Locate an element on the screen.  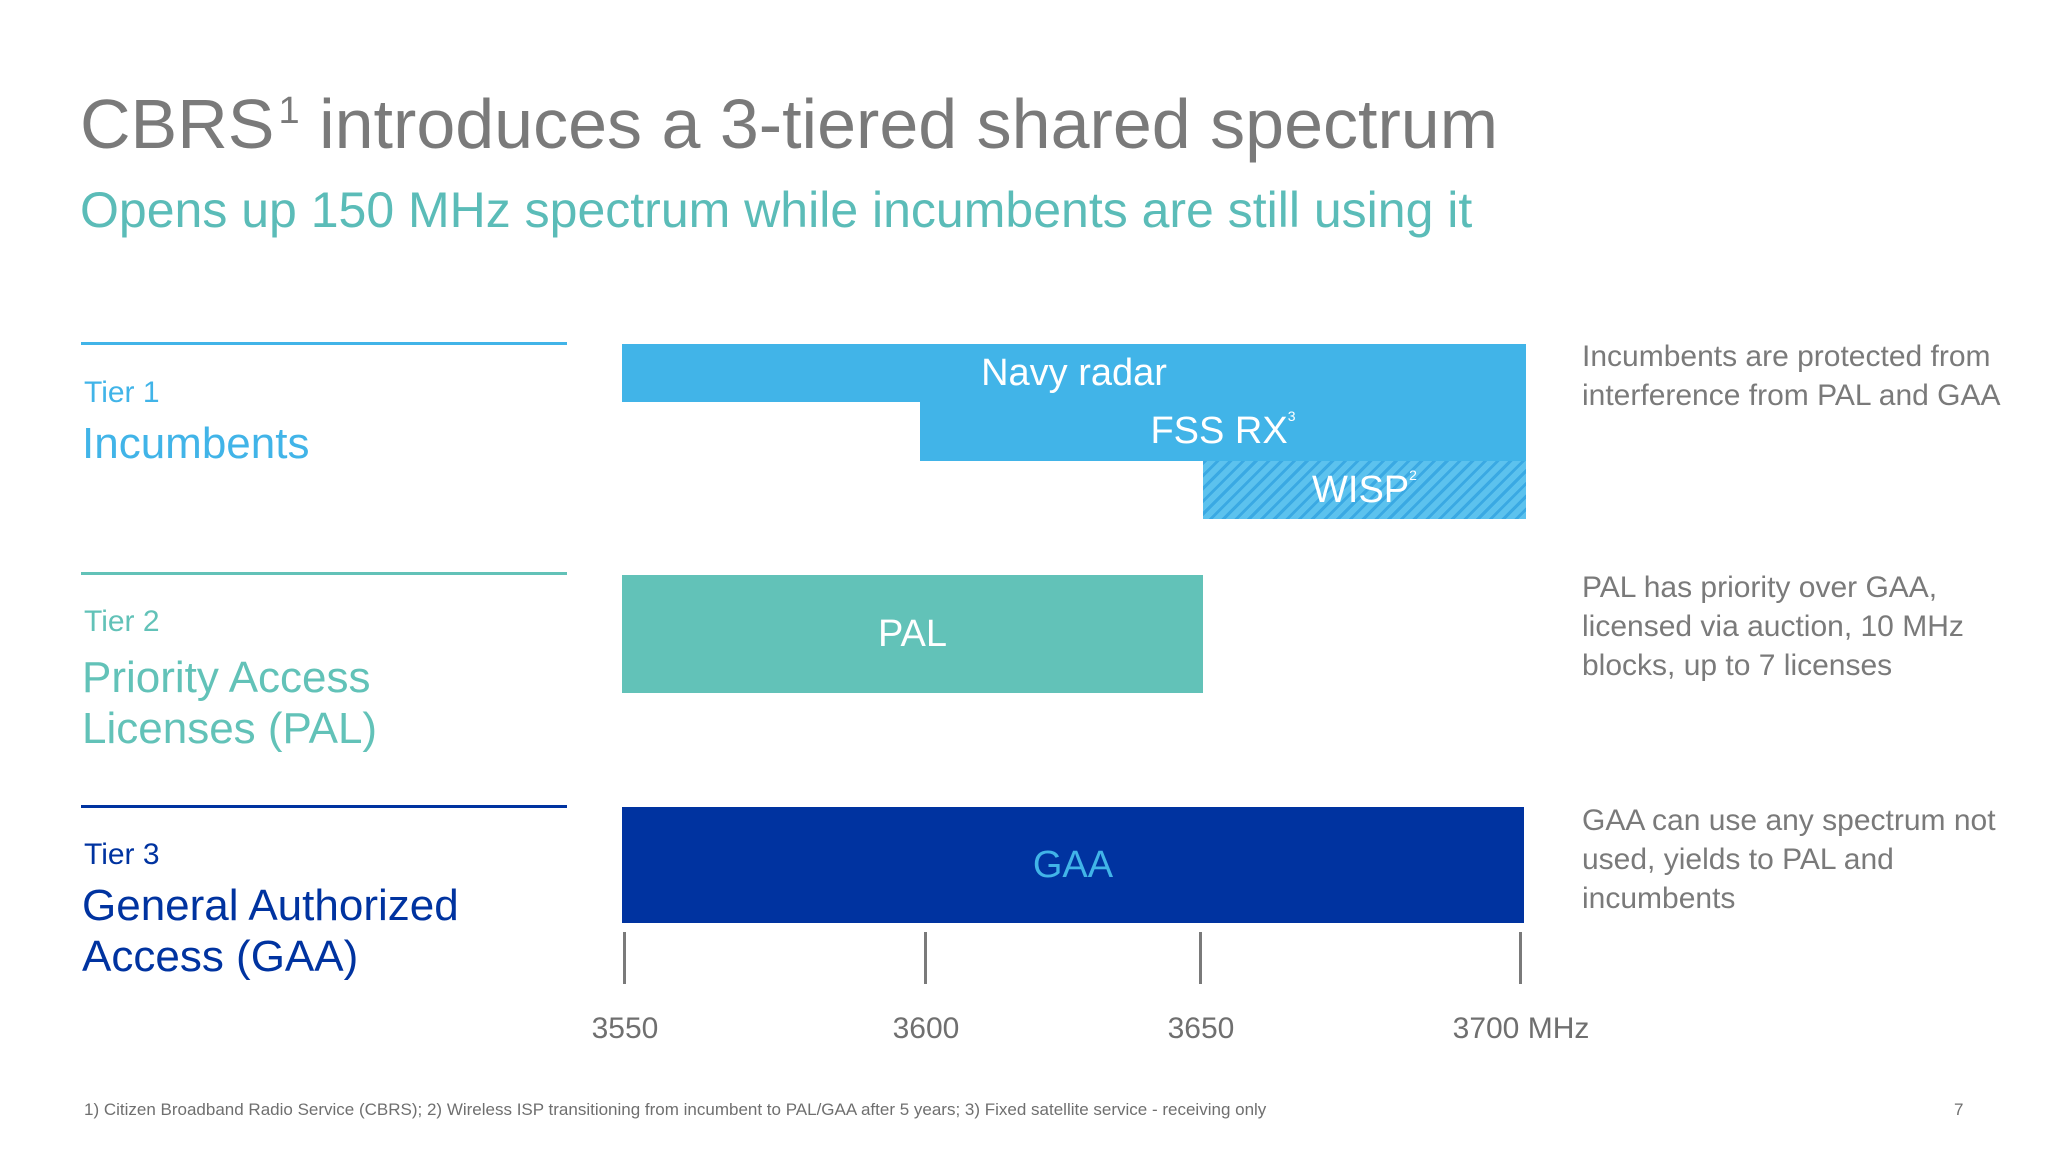
bar-wisp-text: WISP is located at coordinates (1361, 489).